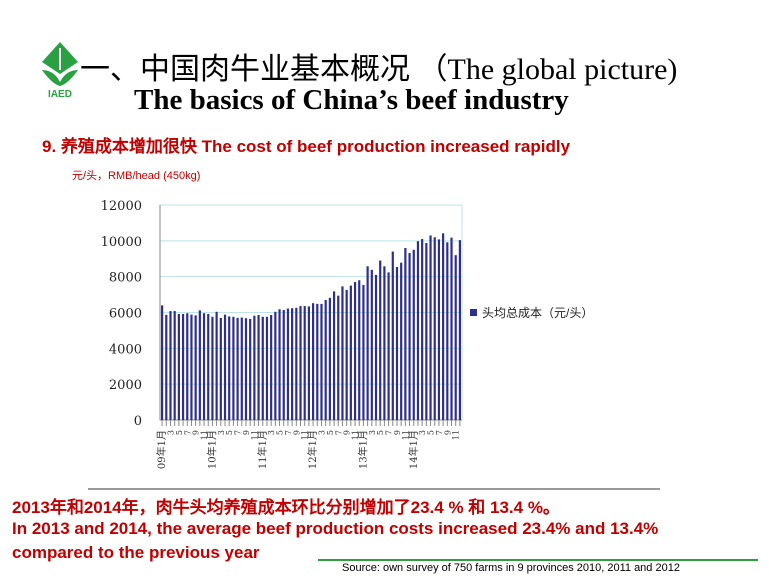 This screenshot has width=769, height=578. I want to click on x-year-label: 10年1月, so click(211, 449).